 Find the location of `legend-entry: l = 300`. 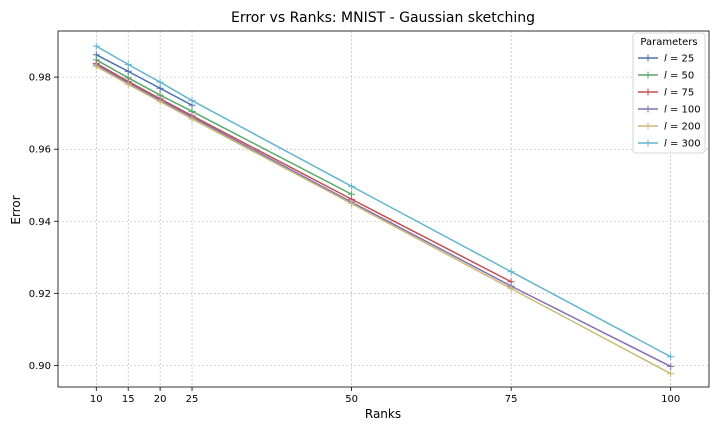

legend-entry: l = 300 is located at coordinates (669, 144).